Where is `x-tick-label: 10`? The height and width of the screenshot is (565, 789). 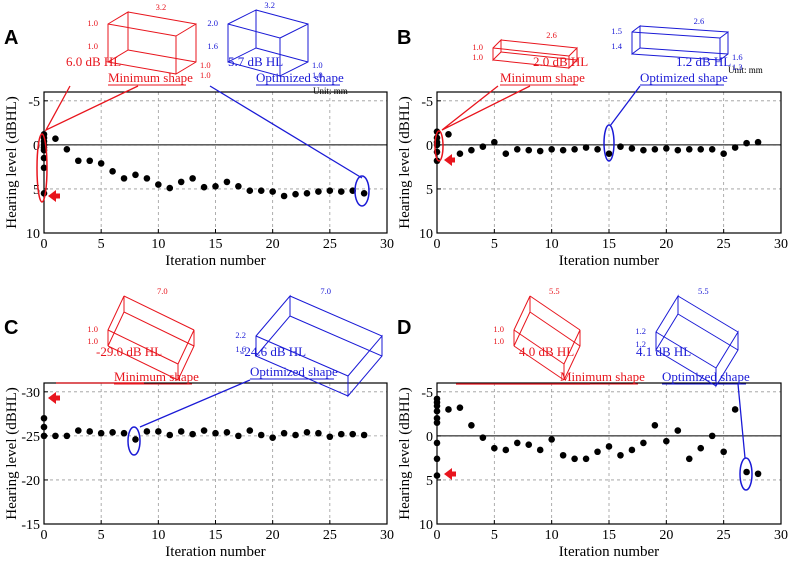
x-tick-label: 10 is located at coordinates (158, 244).